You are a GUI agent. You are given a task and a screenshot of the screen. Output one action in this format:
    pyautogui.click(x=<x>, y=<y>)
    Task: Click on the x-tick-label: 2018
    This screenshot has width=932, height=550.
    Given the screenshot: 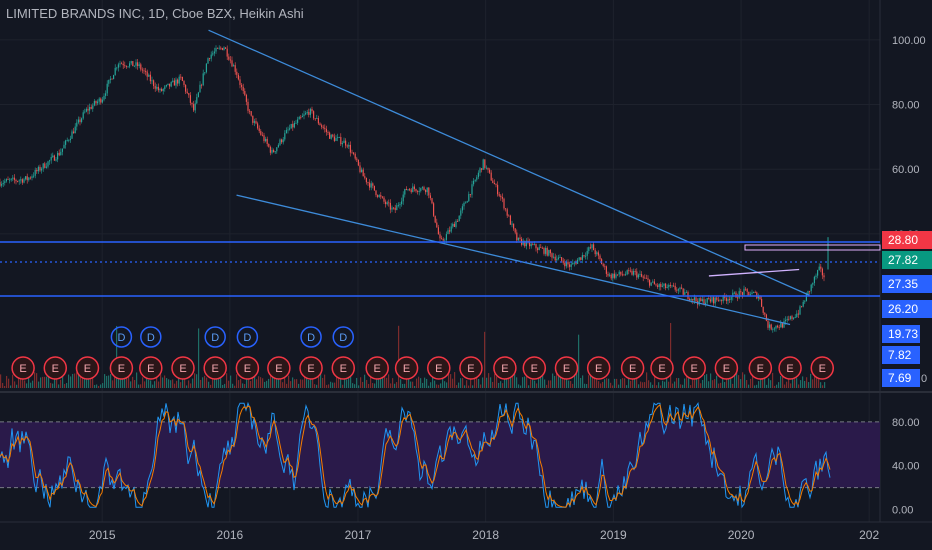 What is the action you would take?
    pyautogui.click(x=485, y=535)
    